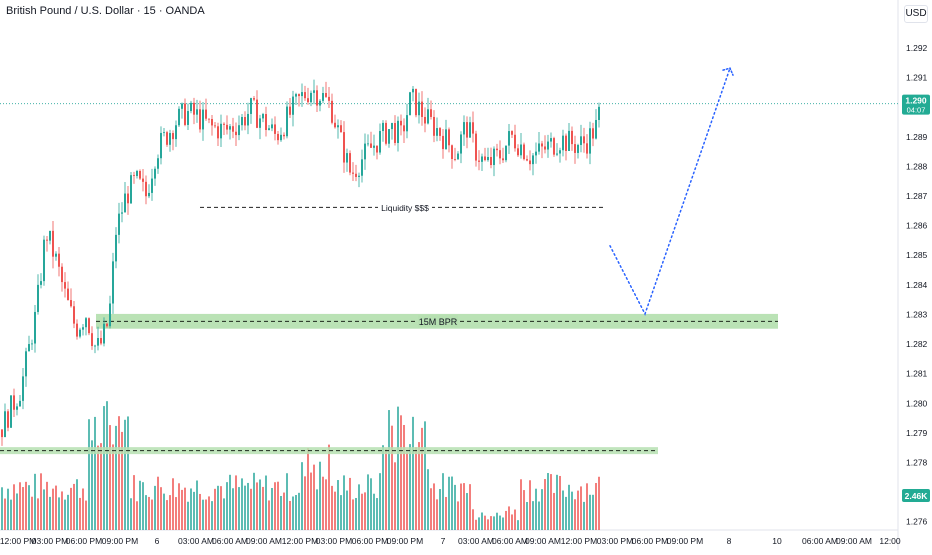 The height and width of the screenshot is (555, 932). I want to click on y-tick-label: 1.284, so click(917, 285).